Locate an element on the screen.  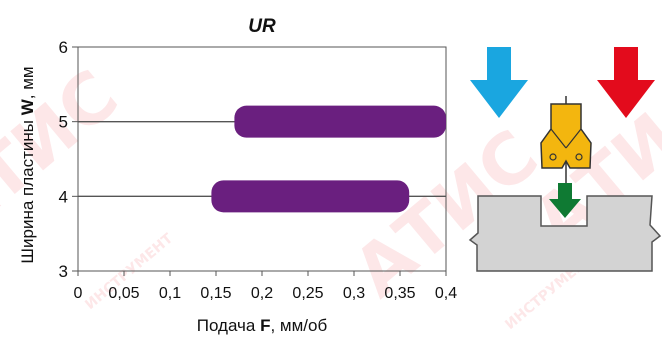
y-tick-label: 6 is located at coordinates (63, 47).